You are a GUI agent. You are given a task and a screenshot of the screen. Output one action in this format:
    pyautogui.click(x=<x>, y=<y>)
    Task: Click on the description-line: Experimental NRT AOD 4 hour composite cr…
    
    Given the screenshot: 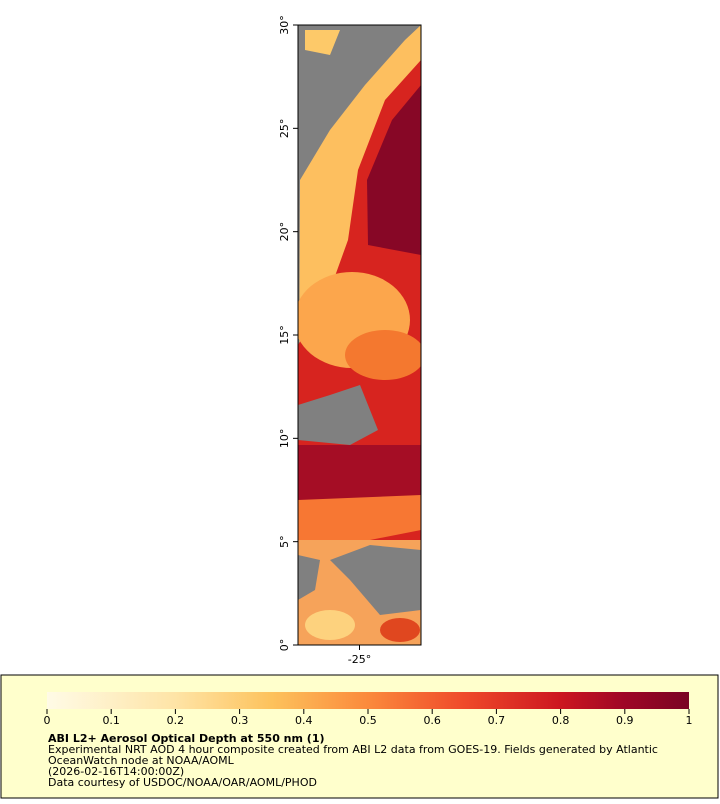 What is the action you would take?
    pyautogui.click(x=353, y=749)
    